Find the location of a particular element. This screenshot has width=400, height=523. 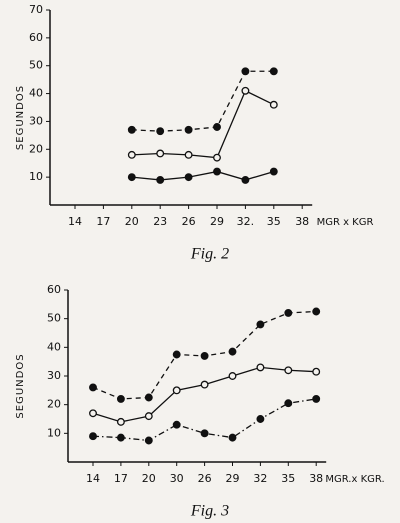

caption: Fig. 2 is located at coordinates (209, 254).